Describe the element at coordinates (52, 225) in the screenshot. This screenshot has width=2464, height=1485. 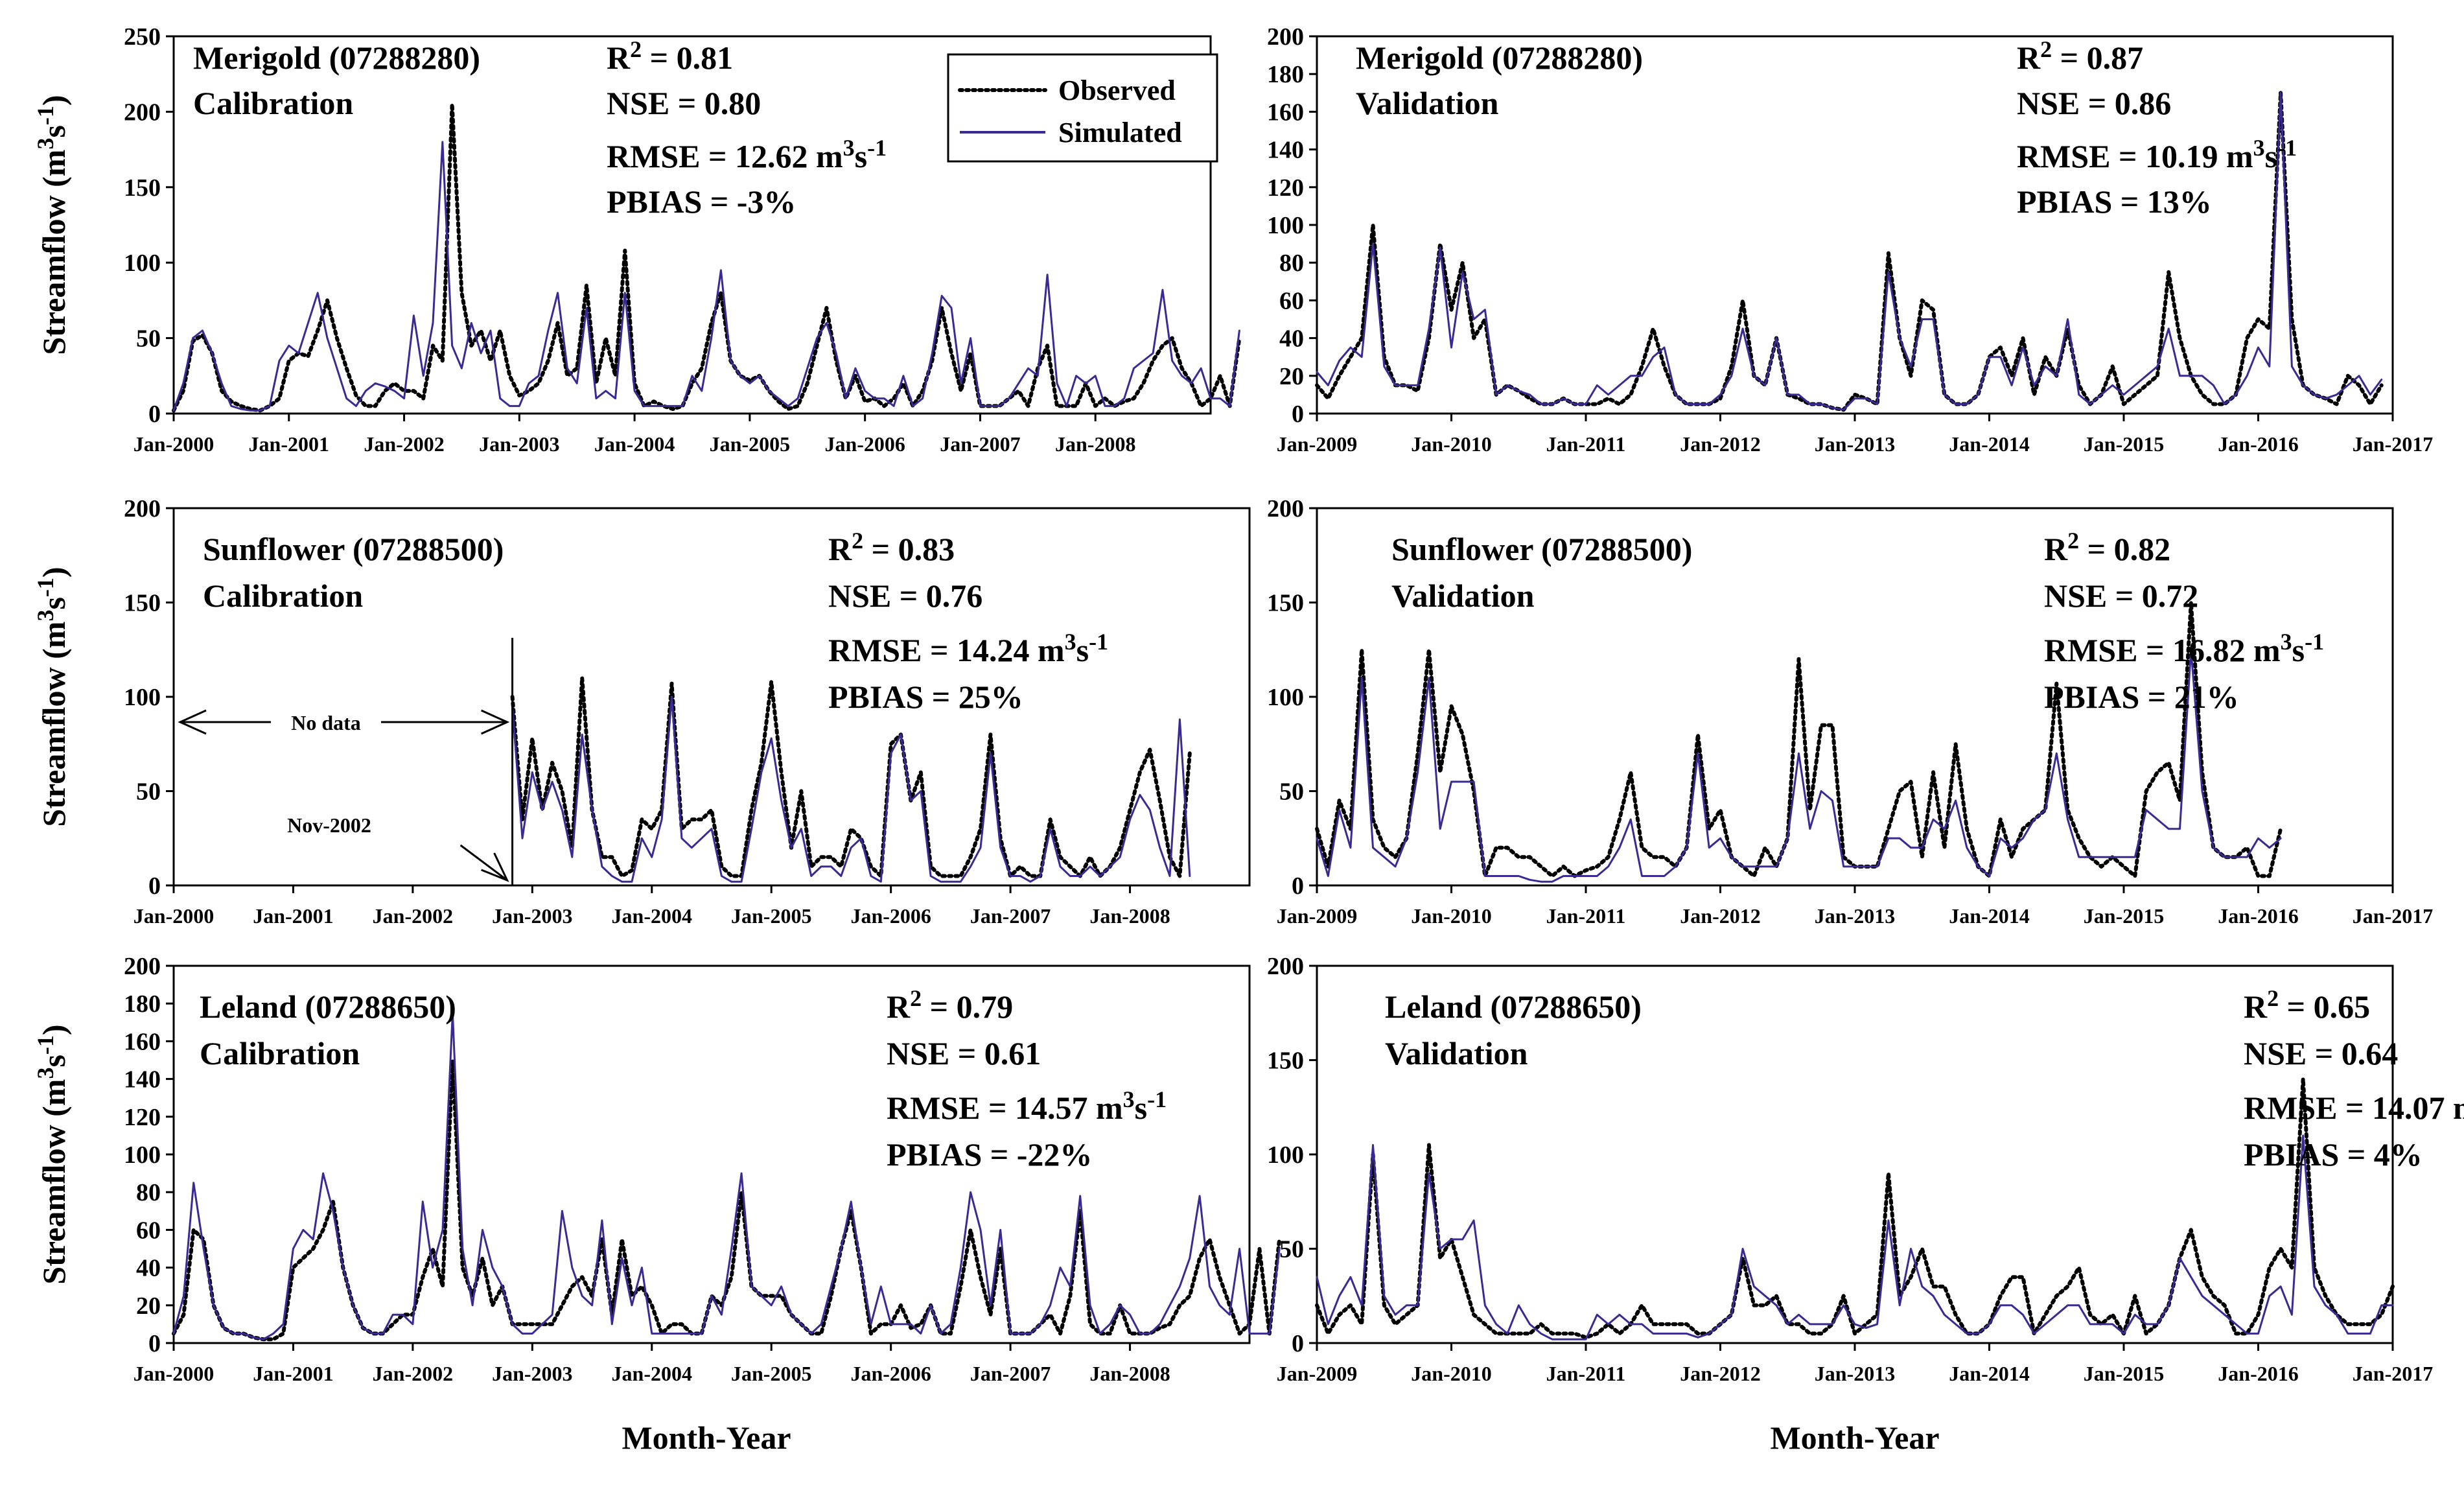
I see `y-axis-title: Streamflow (m3s-1)` at that location.